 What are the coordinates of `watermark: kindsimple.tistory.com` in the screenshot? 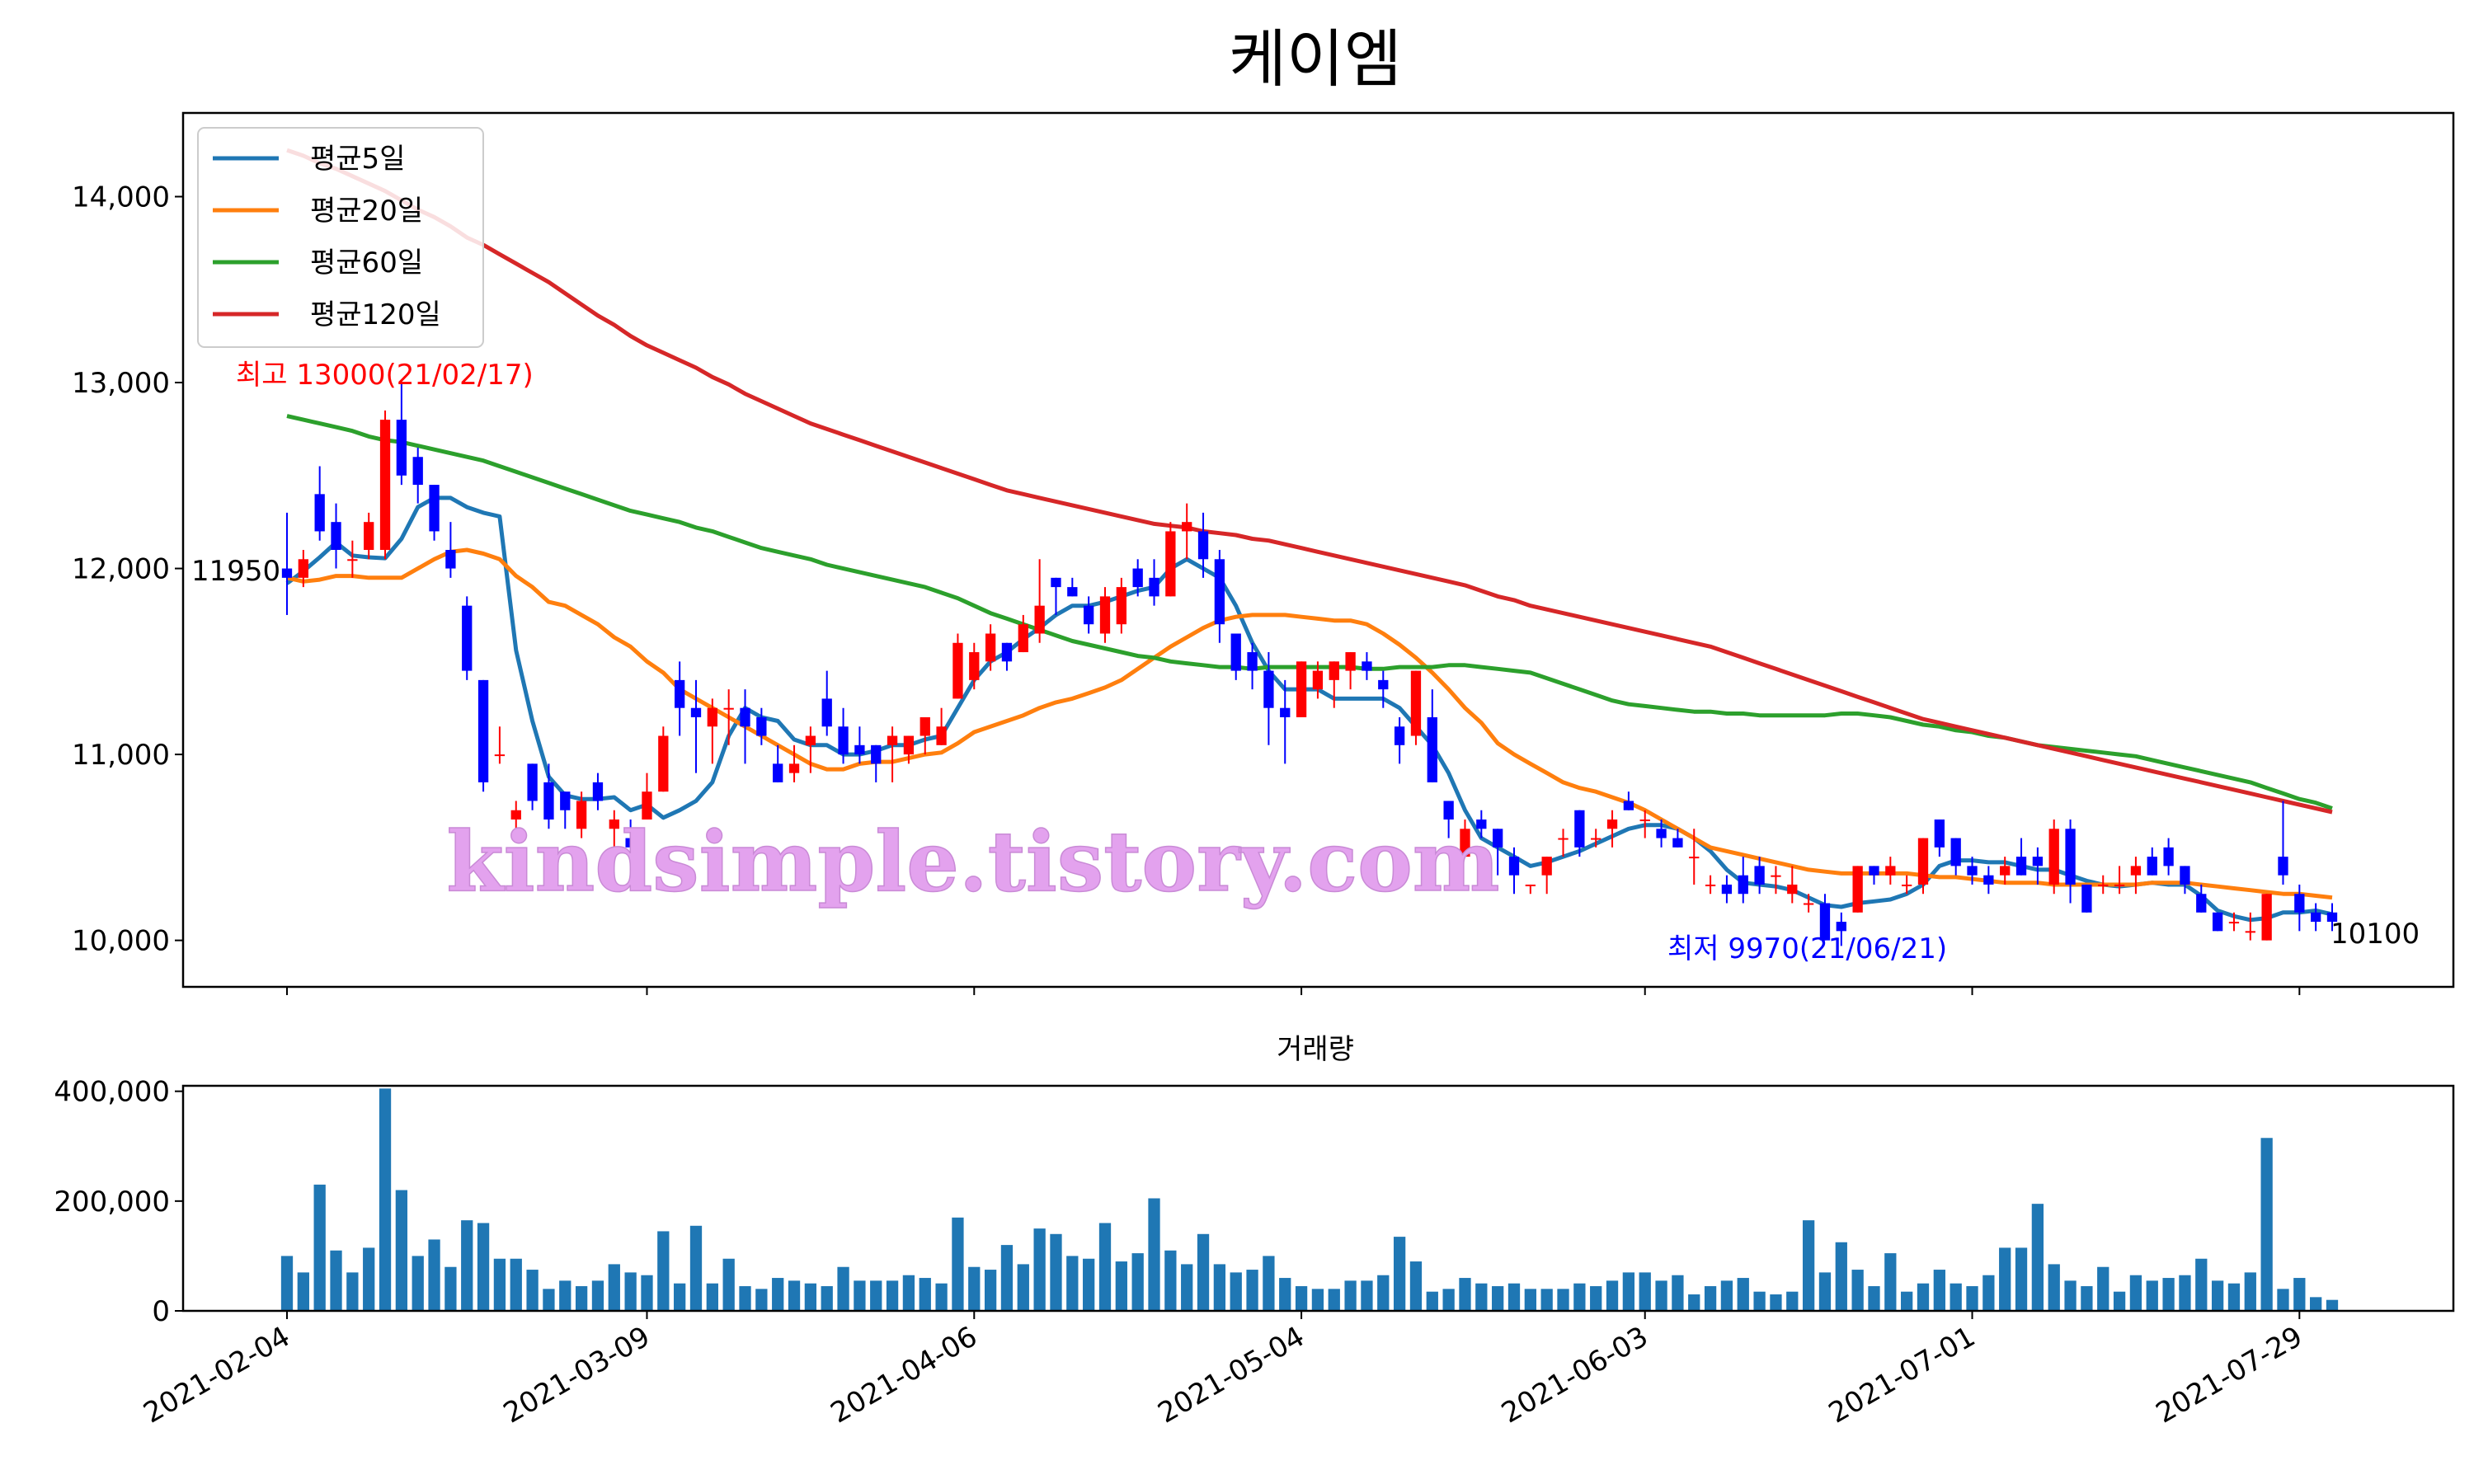 It's located at (972, 861).